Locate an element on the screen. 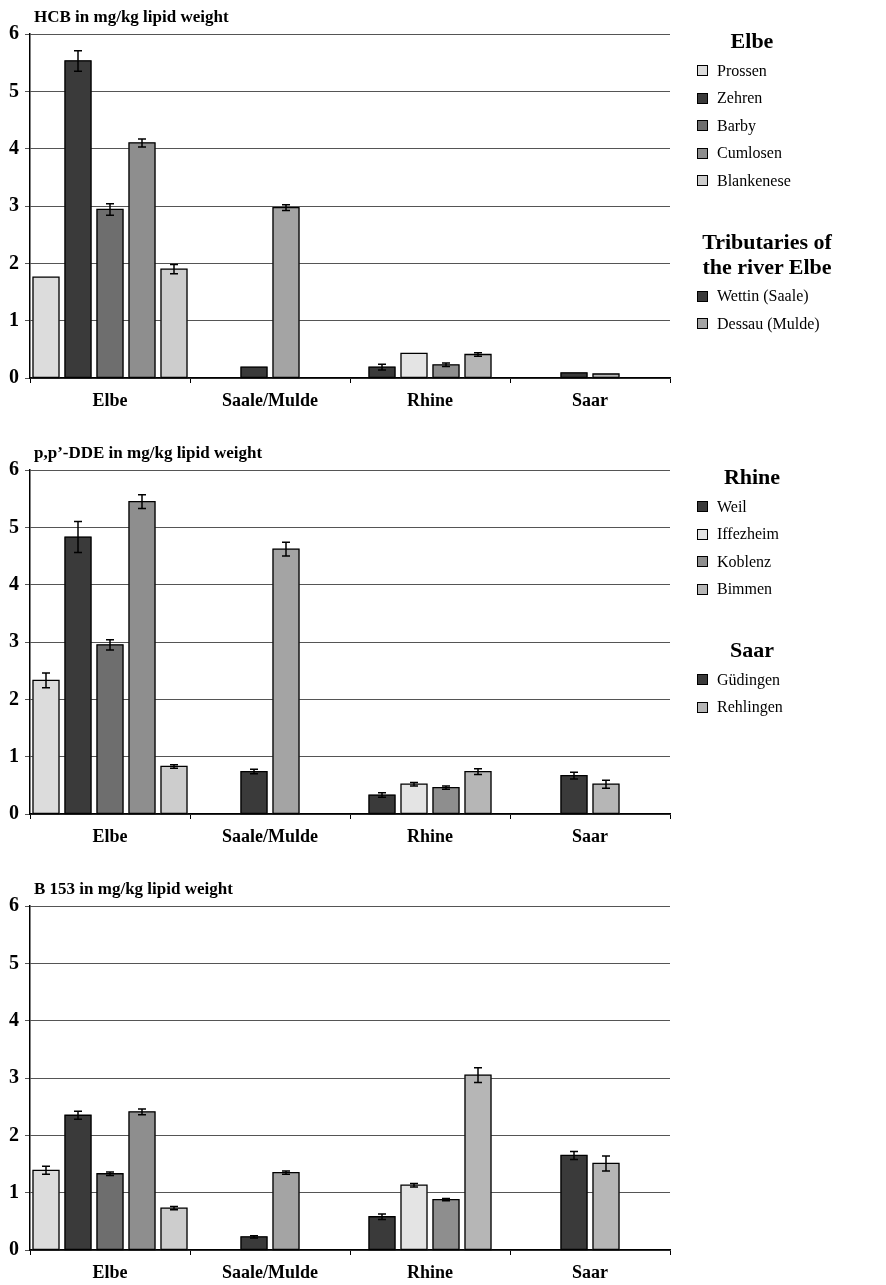 This screenshot has height=1285, width=886. legend-label: Dessau (Mulde) is located at coordinates (768, 323).